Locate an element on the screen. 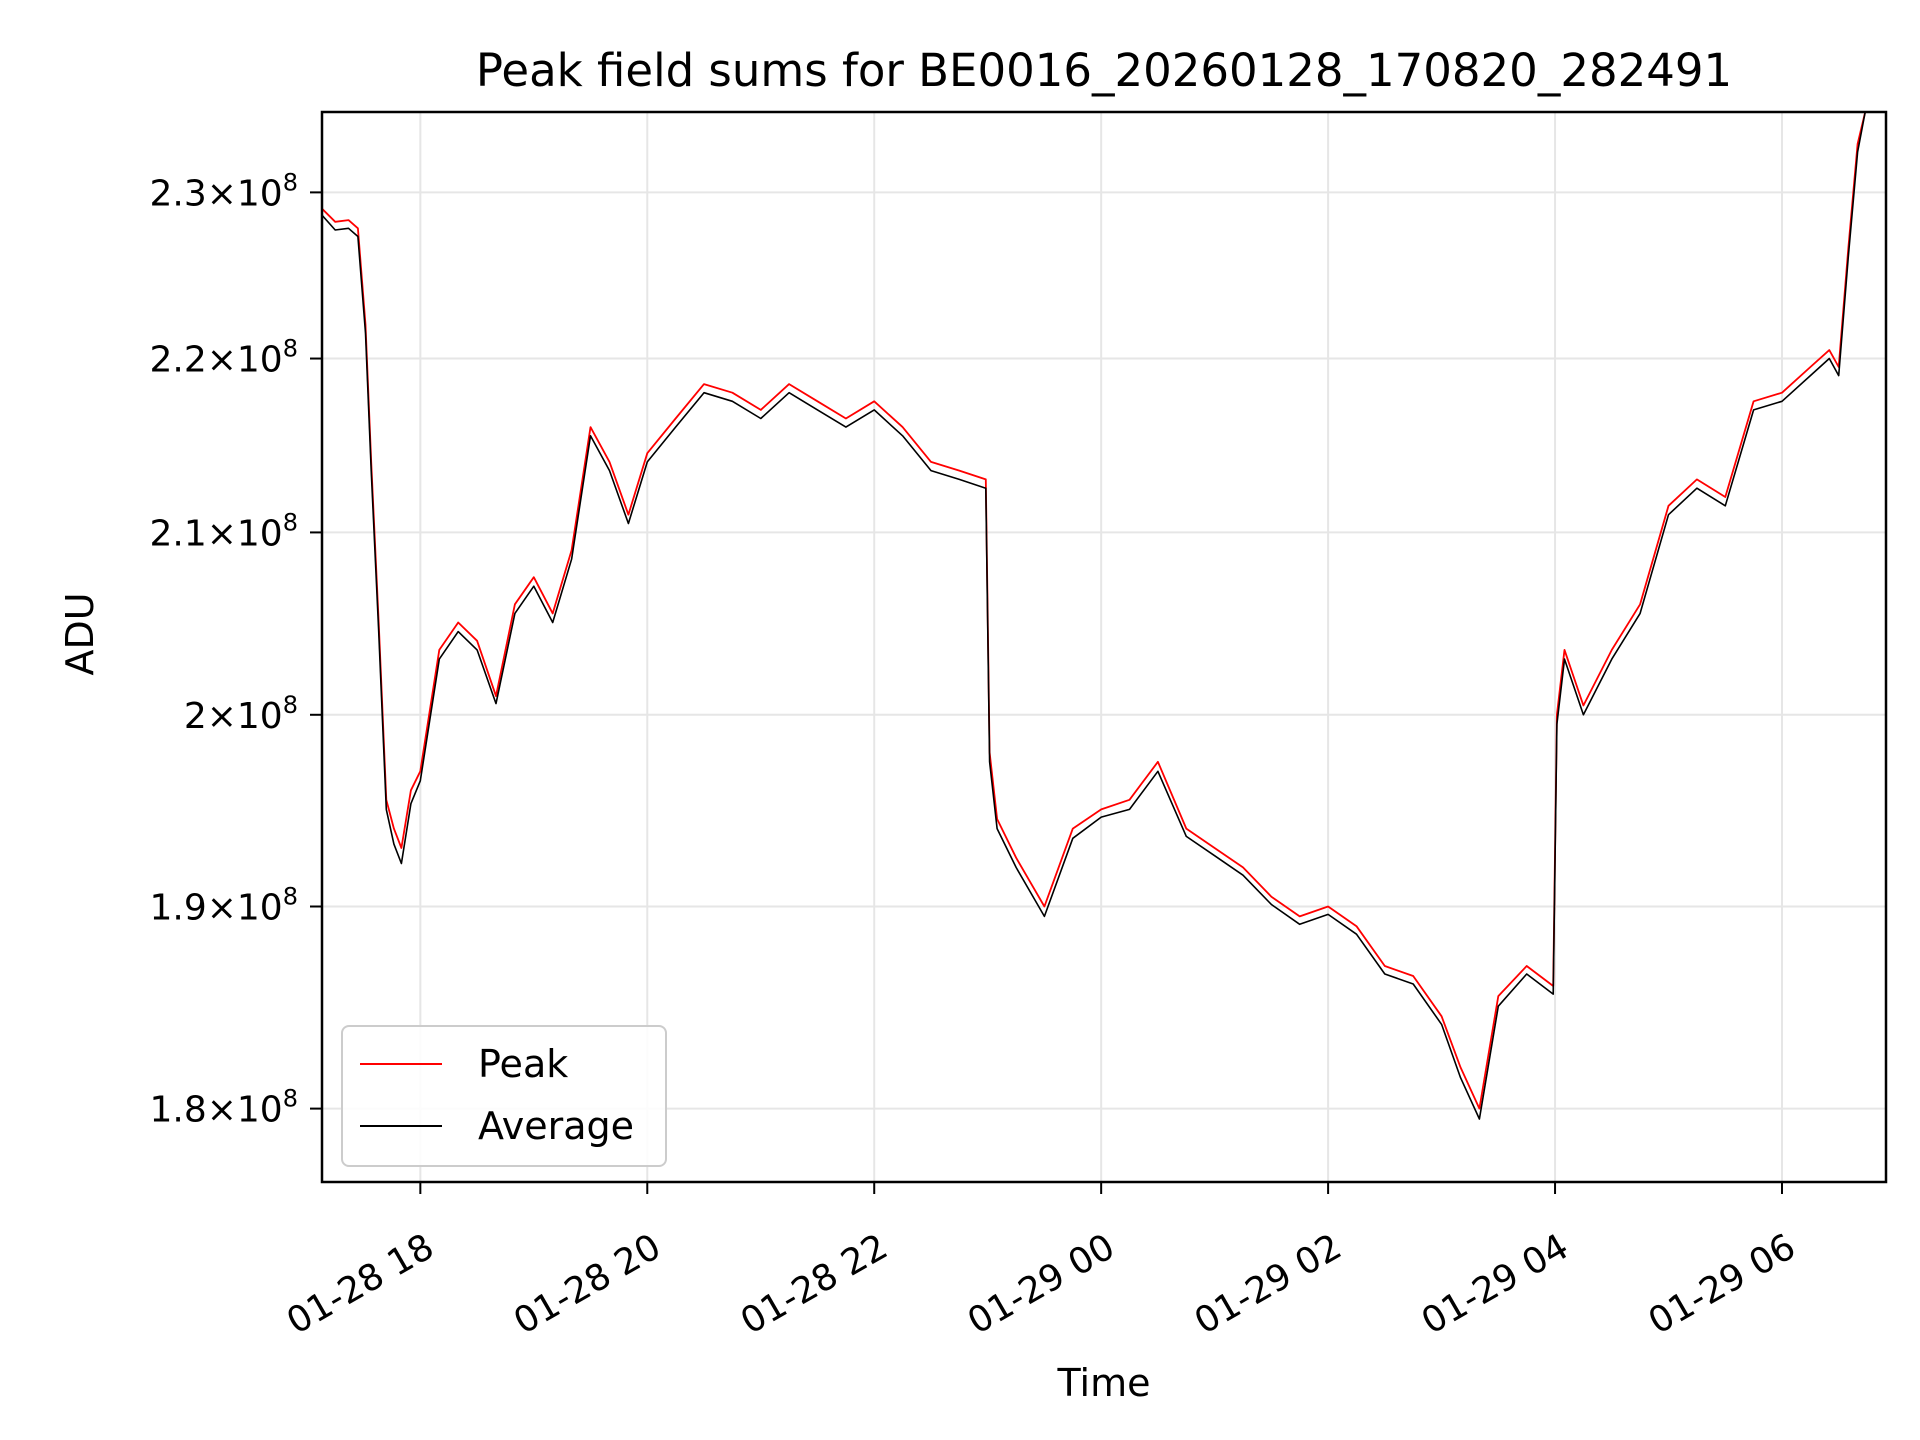 This screenshot has height=1440, width=1920. y-tick-mantissa: 1.8 is located at coordinates (177, 1110).